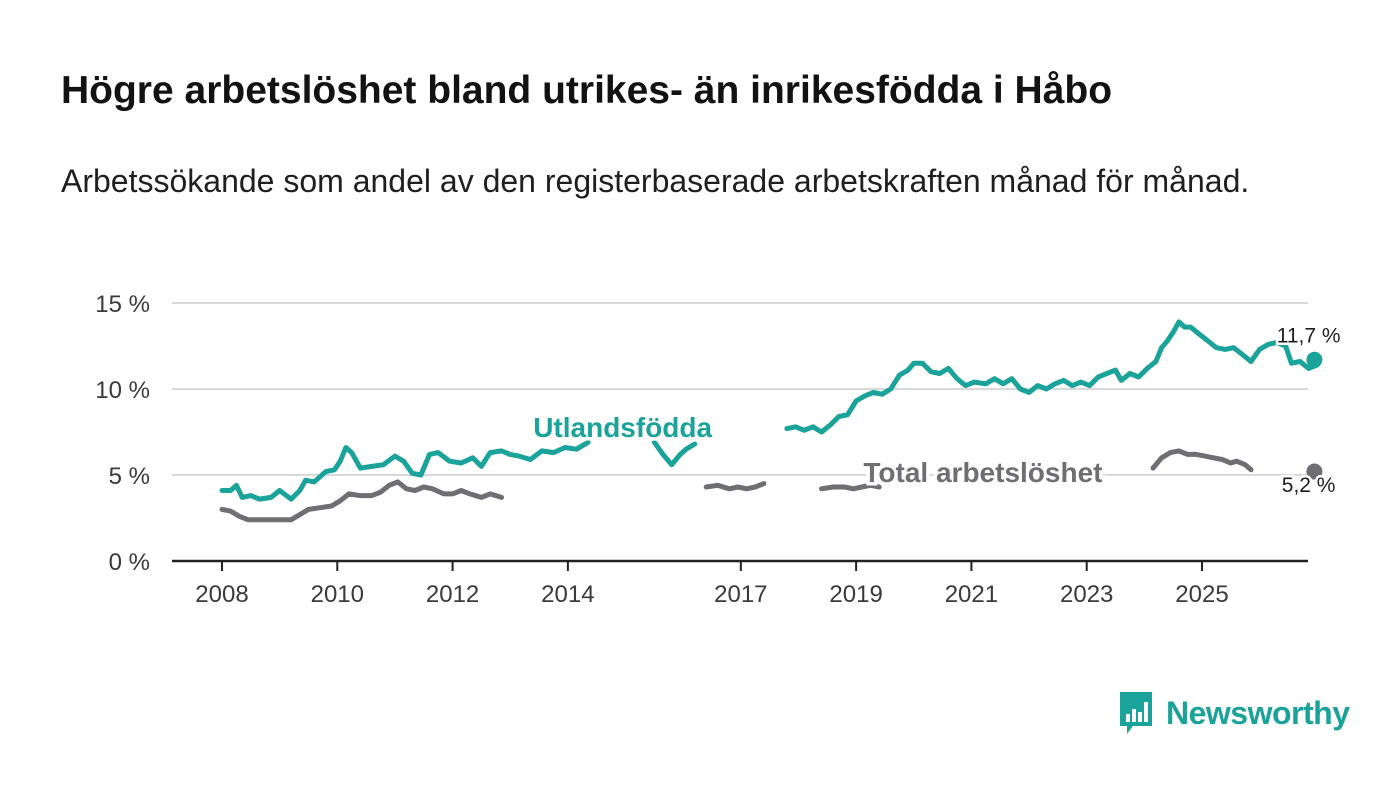  I want to click on end-point-utlandsfodda, so click(1314, 359).